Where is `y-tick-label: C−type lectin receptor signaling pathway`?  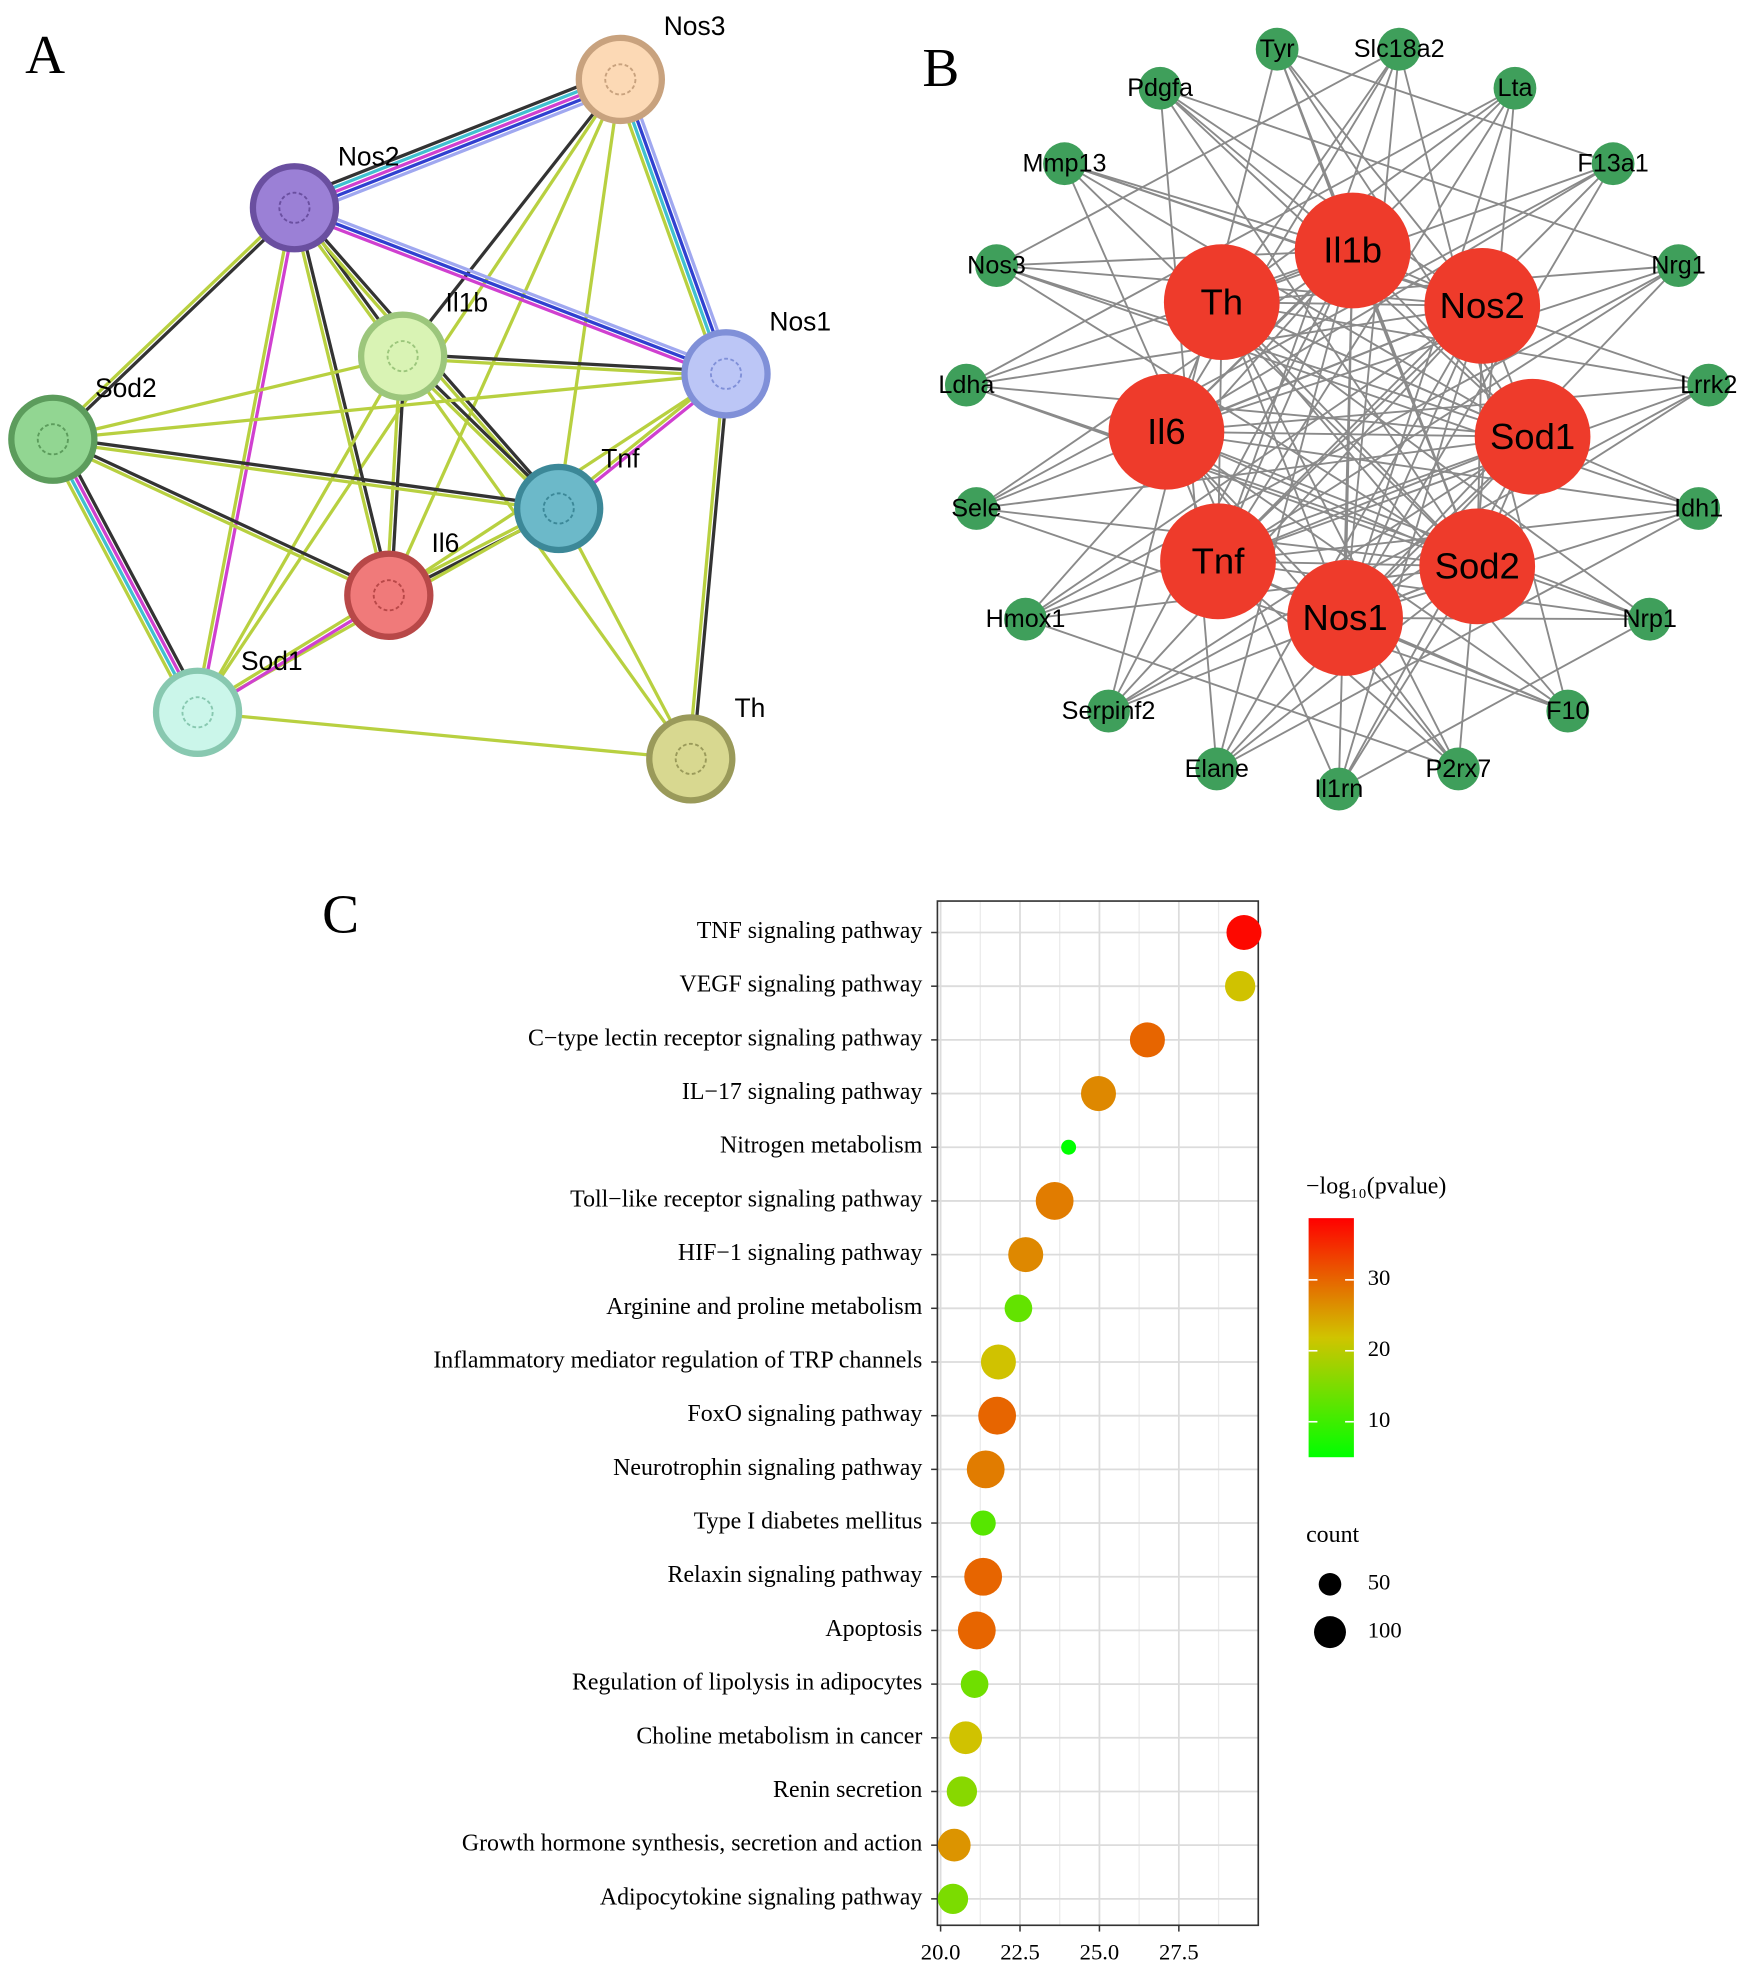
y-tick-label: C−type lectin receptor signaling pathway is located at coordinates (725, 1038).